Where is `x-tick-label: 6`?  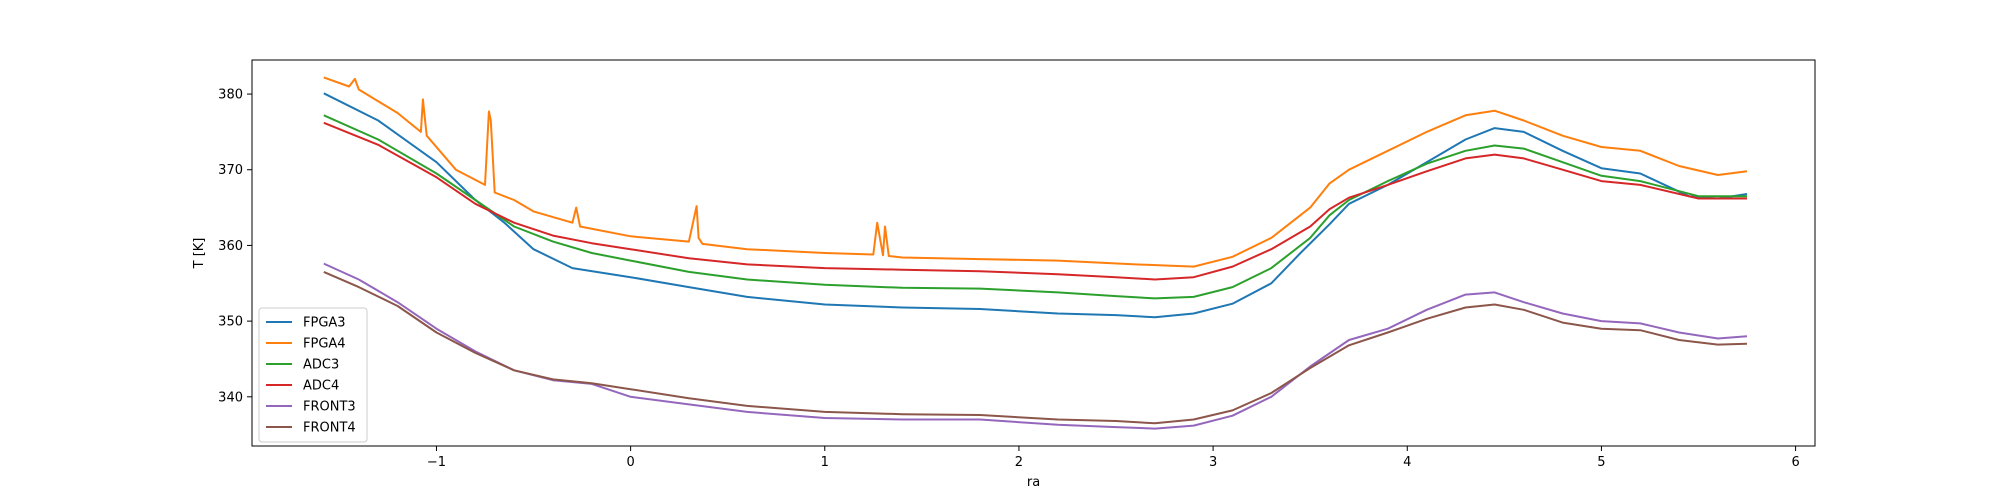 x-tick-label: 6 is located at coordinates (1795, 462).